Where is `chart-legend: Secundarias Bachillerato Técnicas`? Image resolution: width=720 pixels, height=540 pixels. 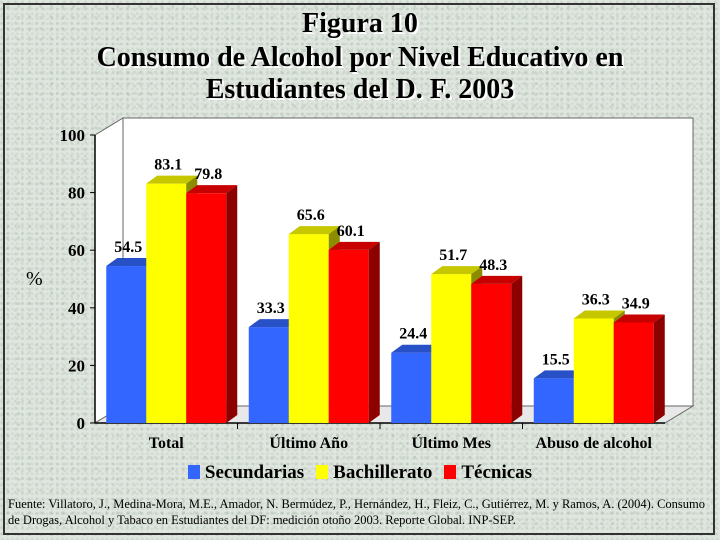
chart-legend: Secundarias Bachillerato Técnicas is located at coordinates (360, 473).